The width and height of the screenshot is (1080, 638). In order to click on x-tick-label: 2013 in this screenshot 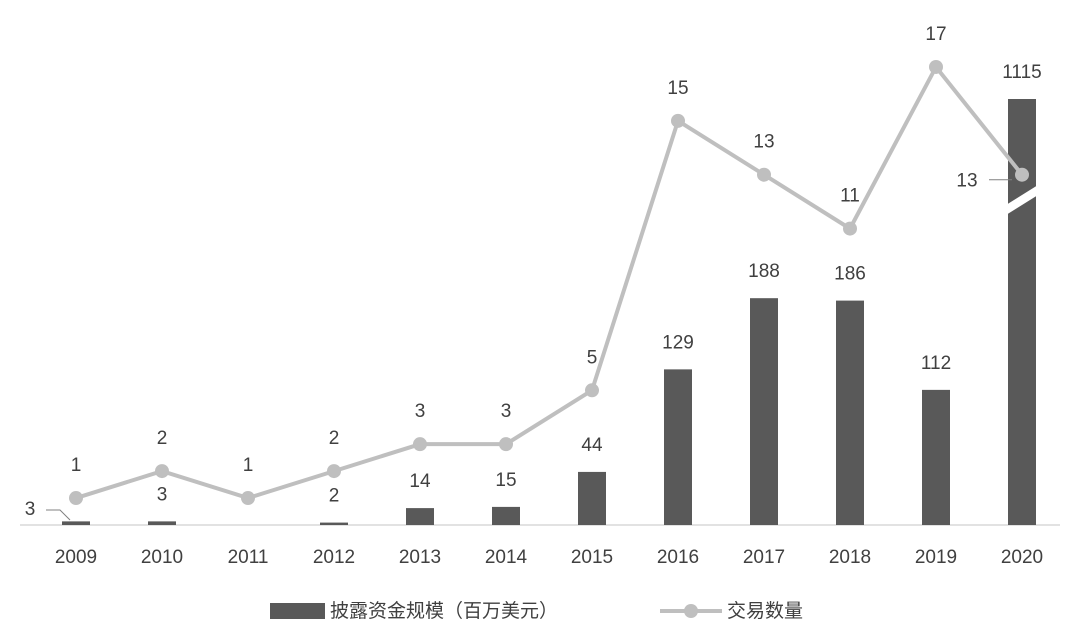, I will do `click(420, 557)`.